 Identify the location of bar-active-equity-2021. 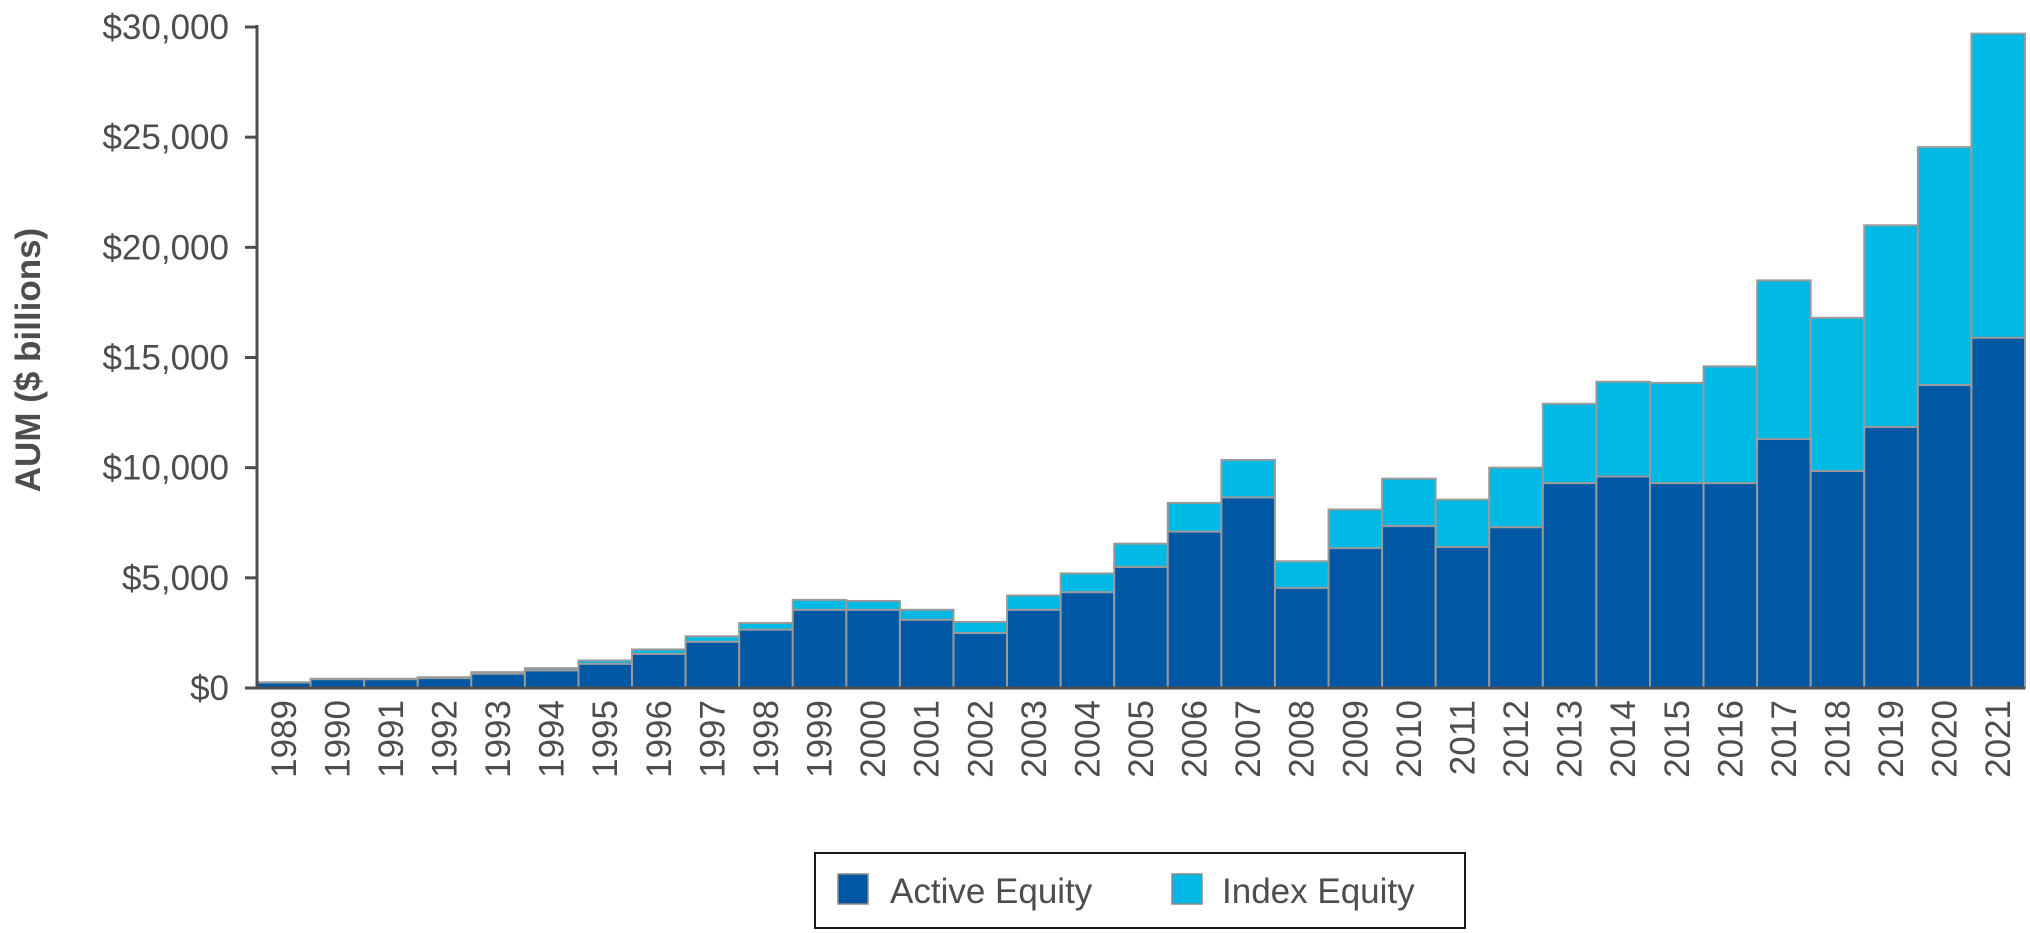
(1998, 512).